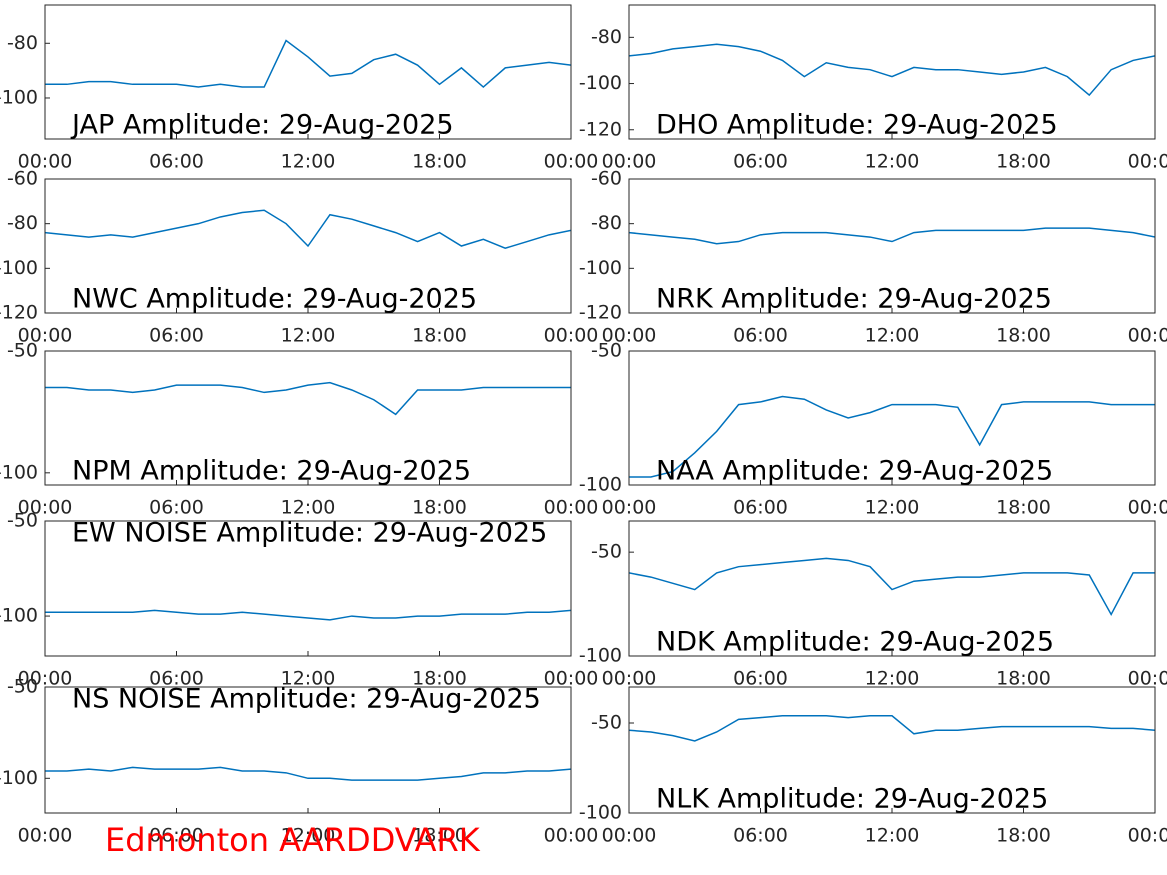 Image resolution: width=1167 pixels, height=875 pixels. I want to click on panel-title: NAA Amplitude: 29-Aug-2025, so click(854, 471).